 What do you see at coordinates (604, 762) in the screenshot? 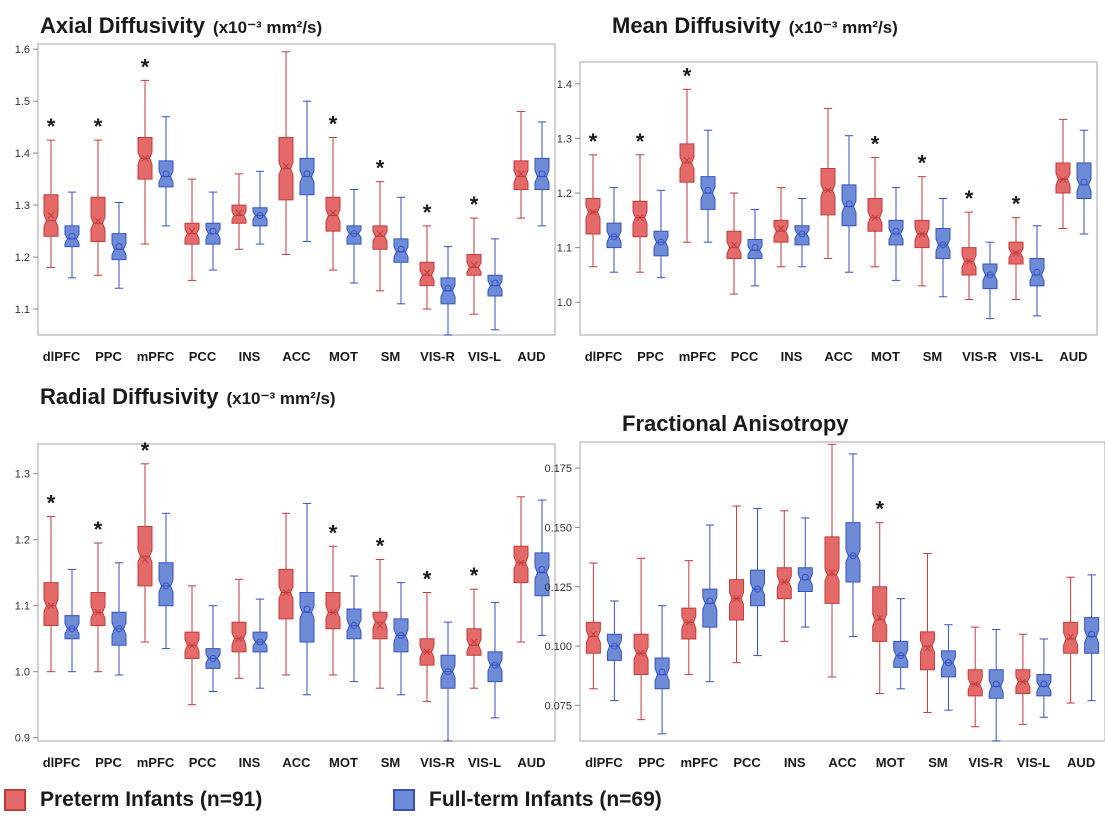
I see `x-tick-label: dlPFC` at bounding box center [604, 762].